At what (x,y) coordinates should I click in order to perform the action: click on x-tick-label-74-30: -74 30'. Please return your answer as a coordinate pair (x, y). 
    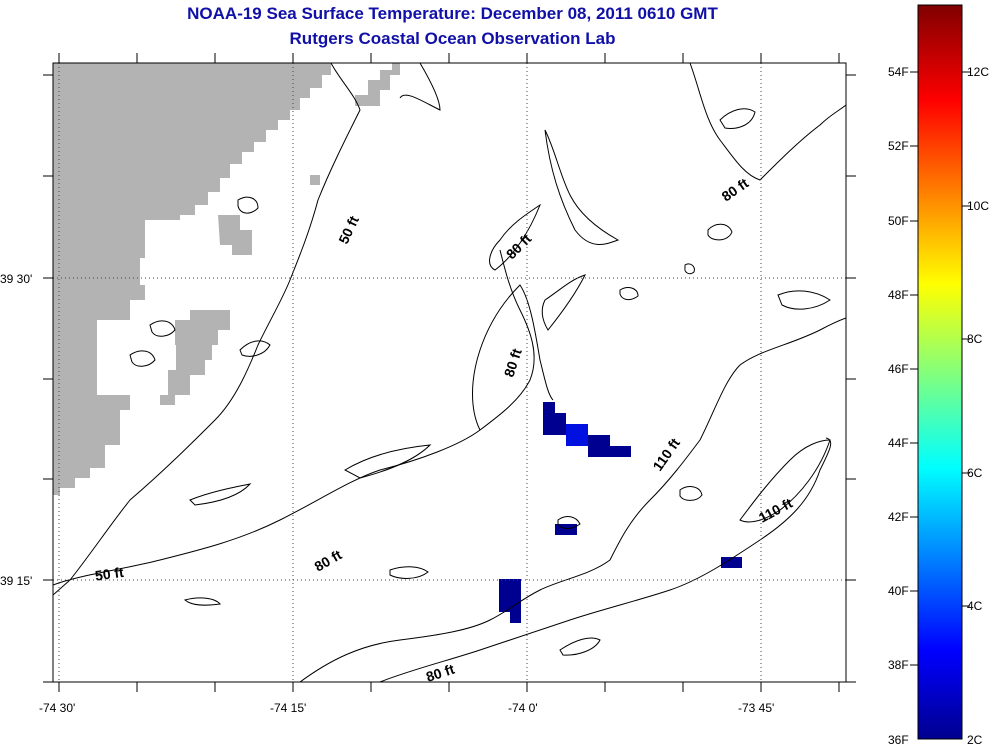
    Looking at the image, I should click on (57, 708).